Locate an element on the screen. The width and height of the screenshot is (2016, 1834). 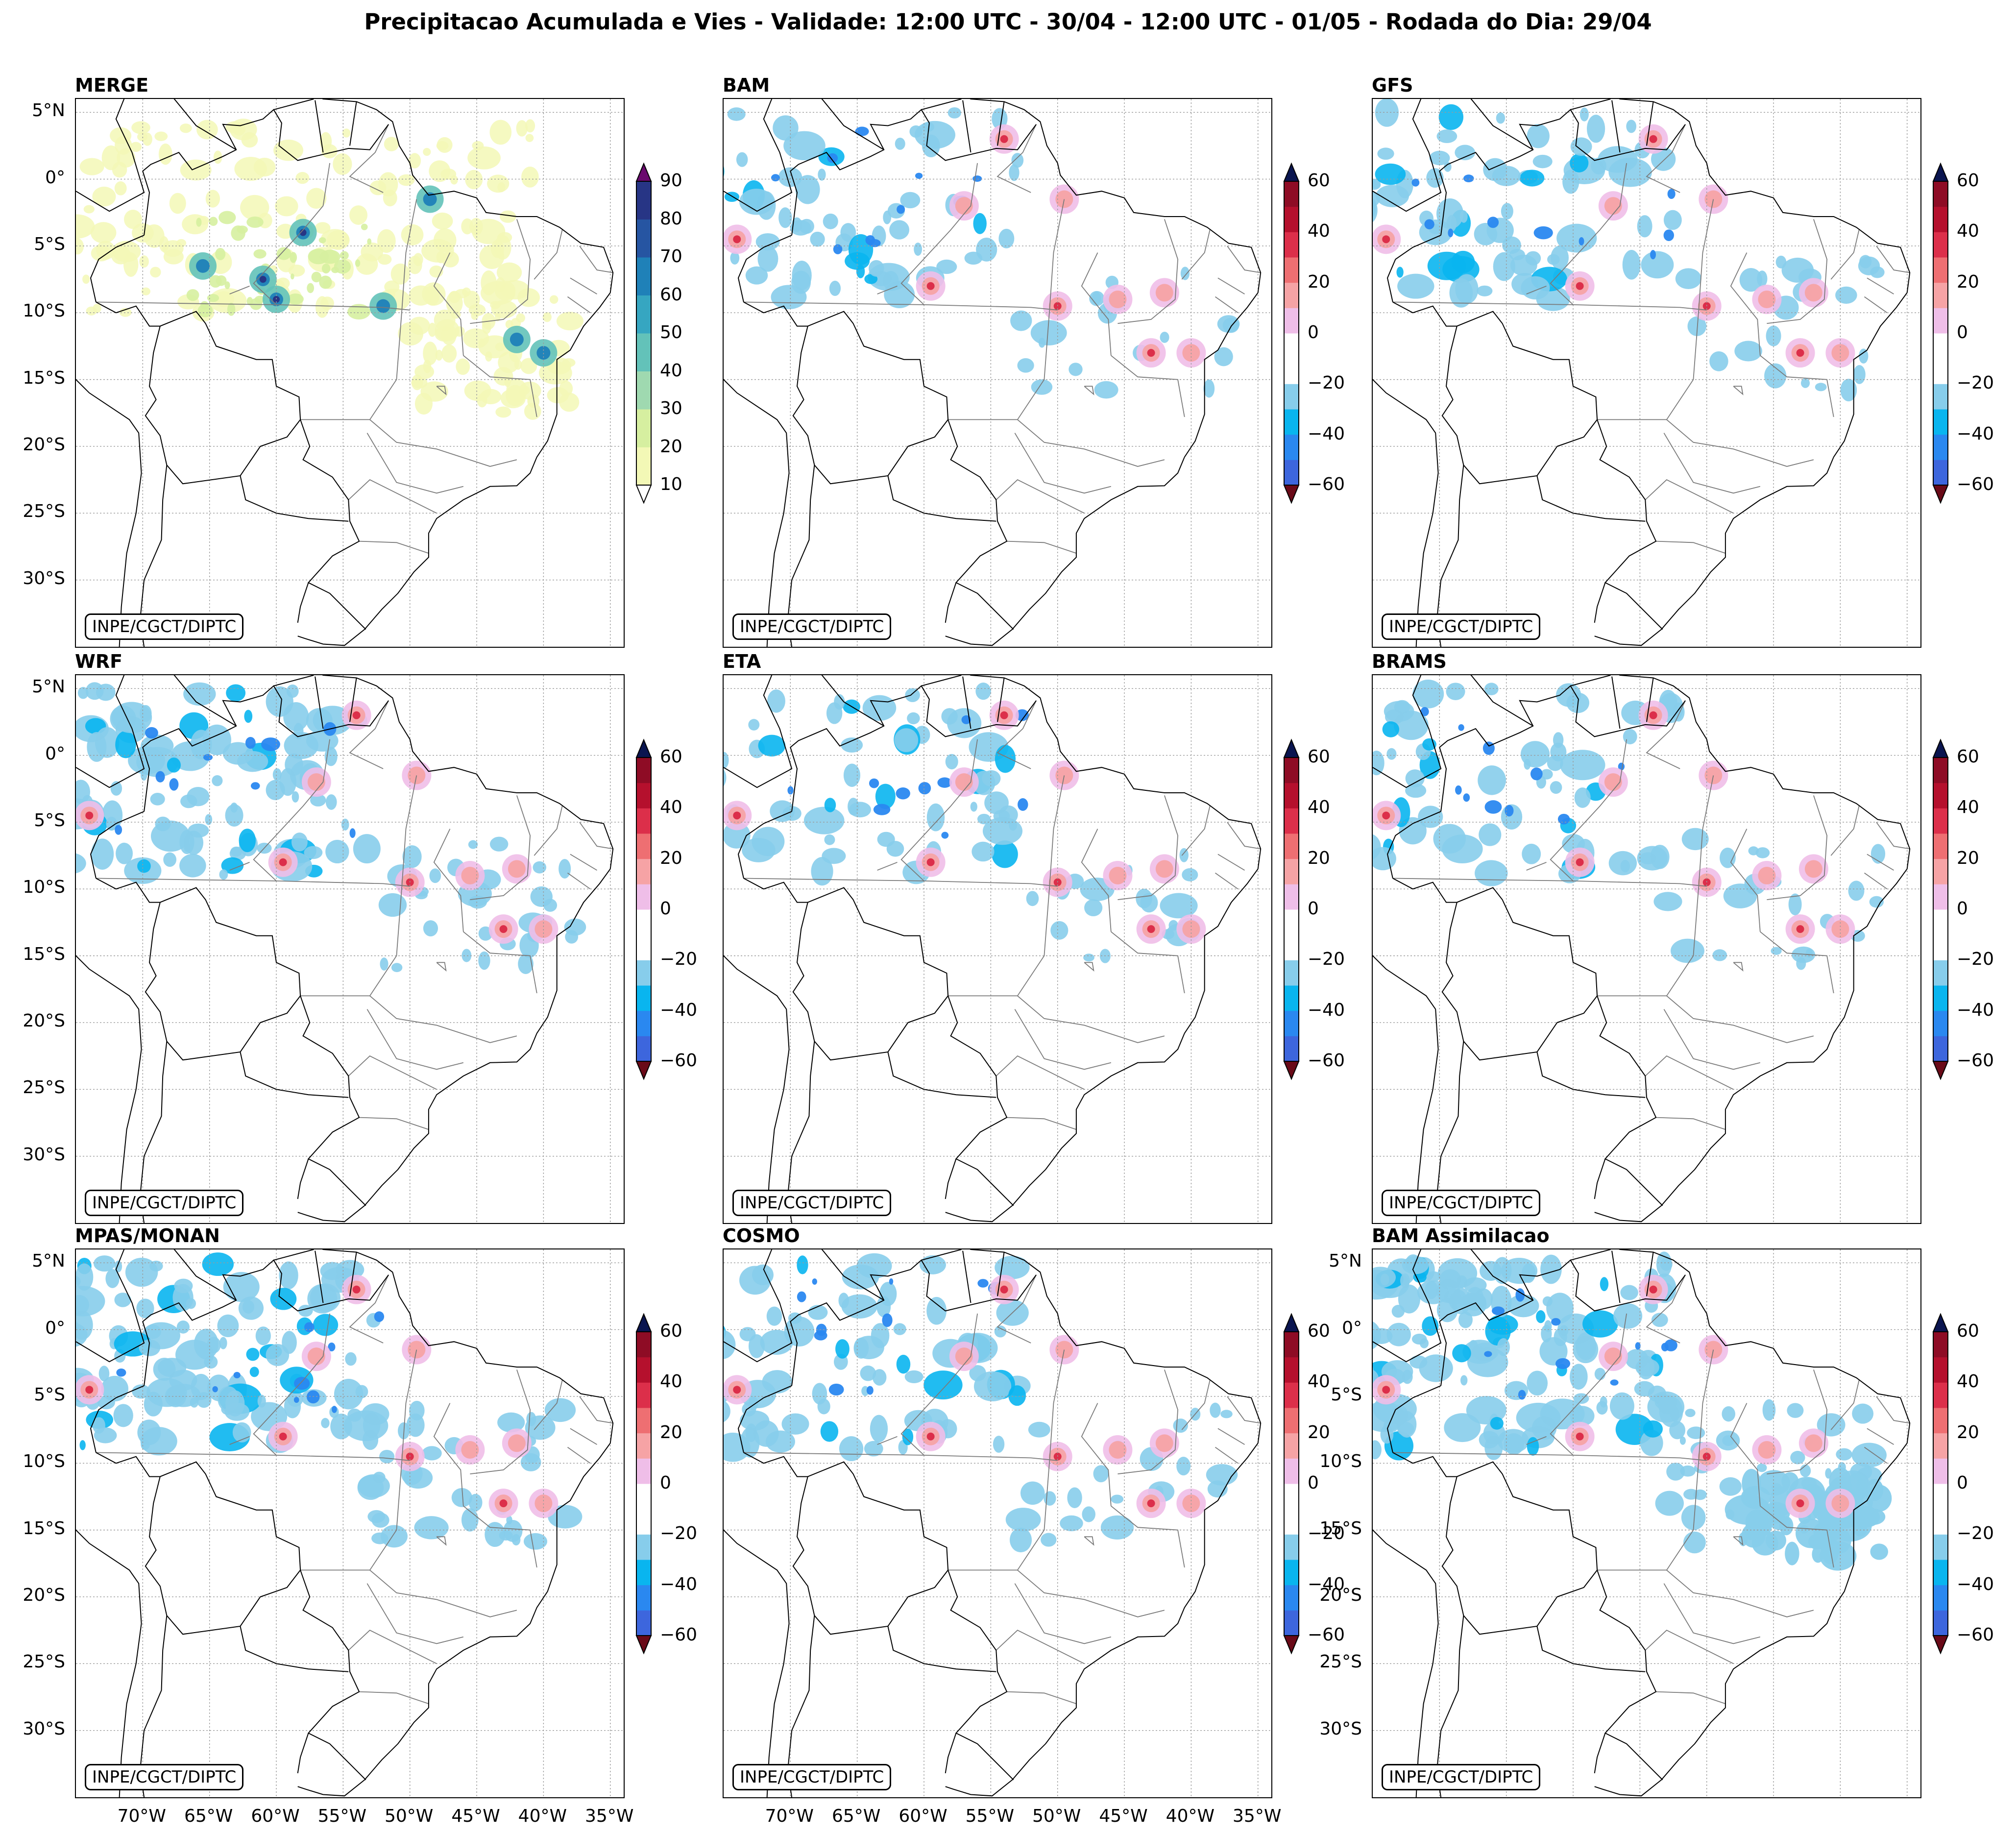
colorbar-tick-label: 30 is located at coordinates (671, 408).